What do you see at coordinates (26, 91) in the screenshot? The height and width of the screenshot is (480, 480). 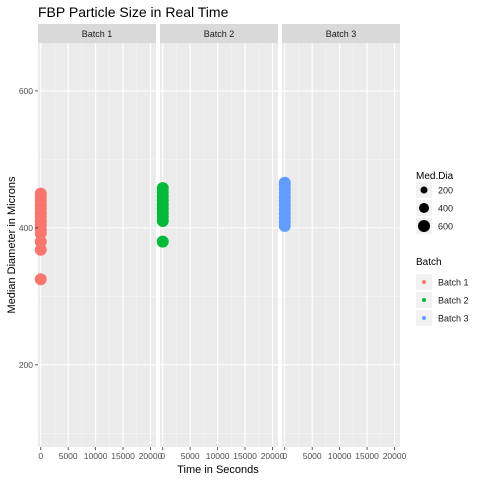 I see `y-tick-label: 600` at bounding box center [26, 91].